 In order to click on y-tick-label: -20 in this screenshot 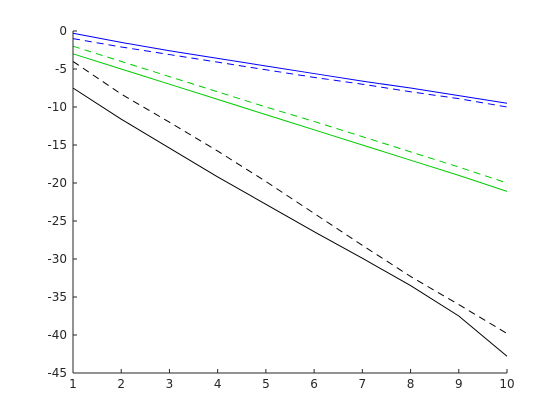, I will do `click(57, 183)`.